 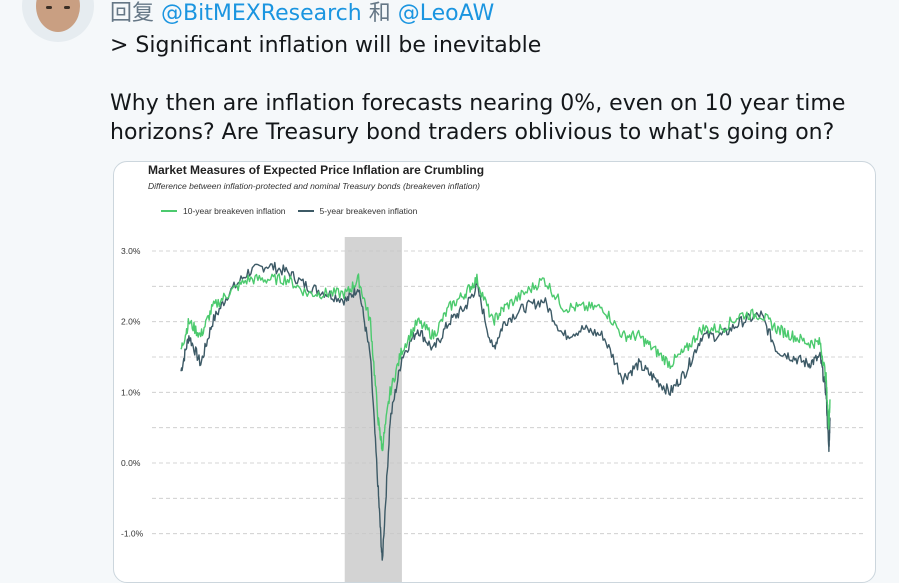 What do you see at coordinates (131, 463) in the screenshot?
I see `y-tick-label: 0.0%` at bounding box center [131, 463].